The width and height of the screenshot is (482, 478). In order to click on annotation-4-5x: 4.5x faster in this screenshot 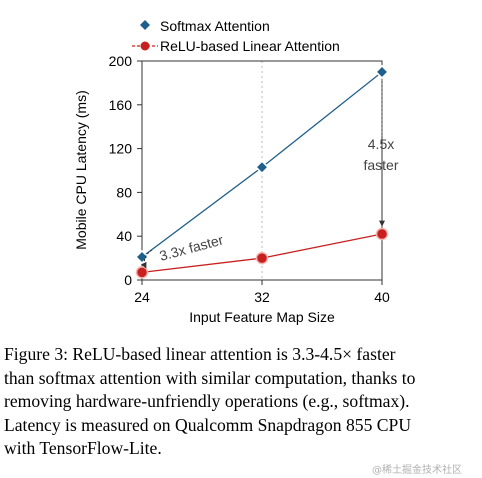, I will do `click(381, 153)`.